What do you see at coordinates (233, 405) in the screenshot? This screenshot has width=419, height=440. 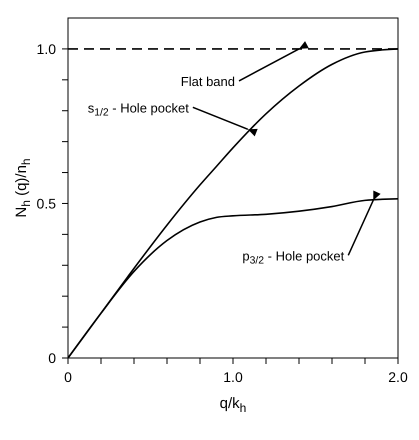 I see `x-axis-title: q/k$_{h}$` at bounding box center [233, 405].